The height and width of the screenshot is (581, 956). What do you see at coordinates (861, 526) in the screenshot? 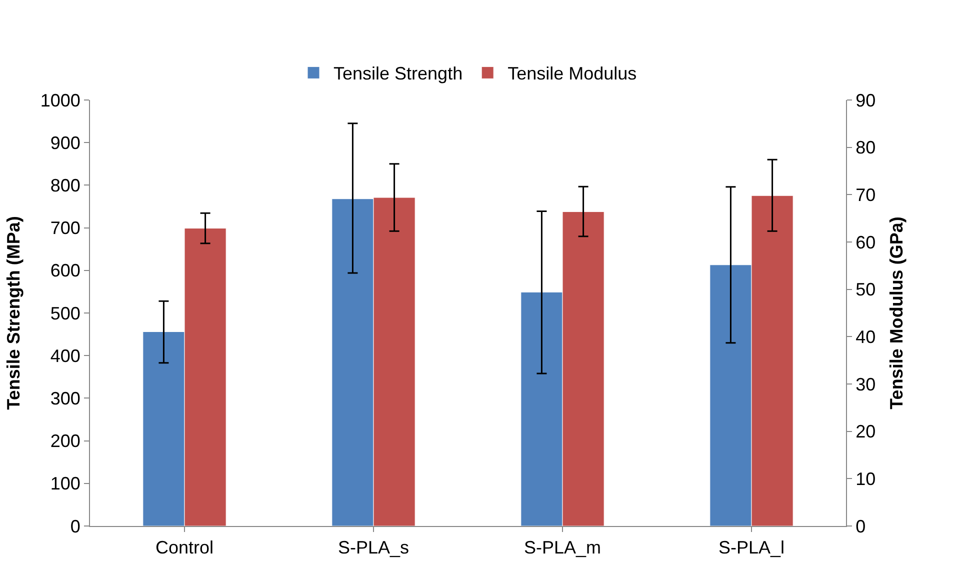
I see `y2-tick-label: 0` at bounding box center [861, 526].